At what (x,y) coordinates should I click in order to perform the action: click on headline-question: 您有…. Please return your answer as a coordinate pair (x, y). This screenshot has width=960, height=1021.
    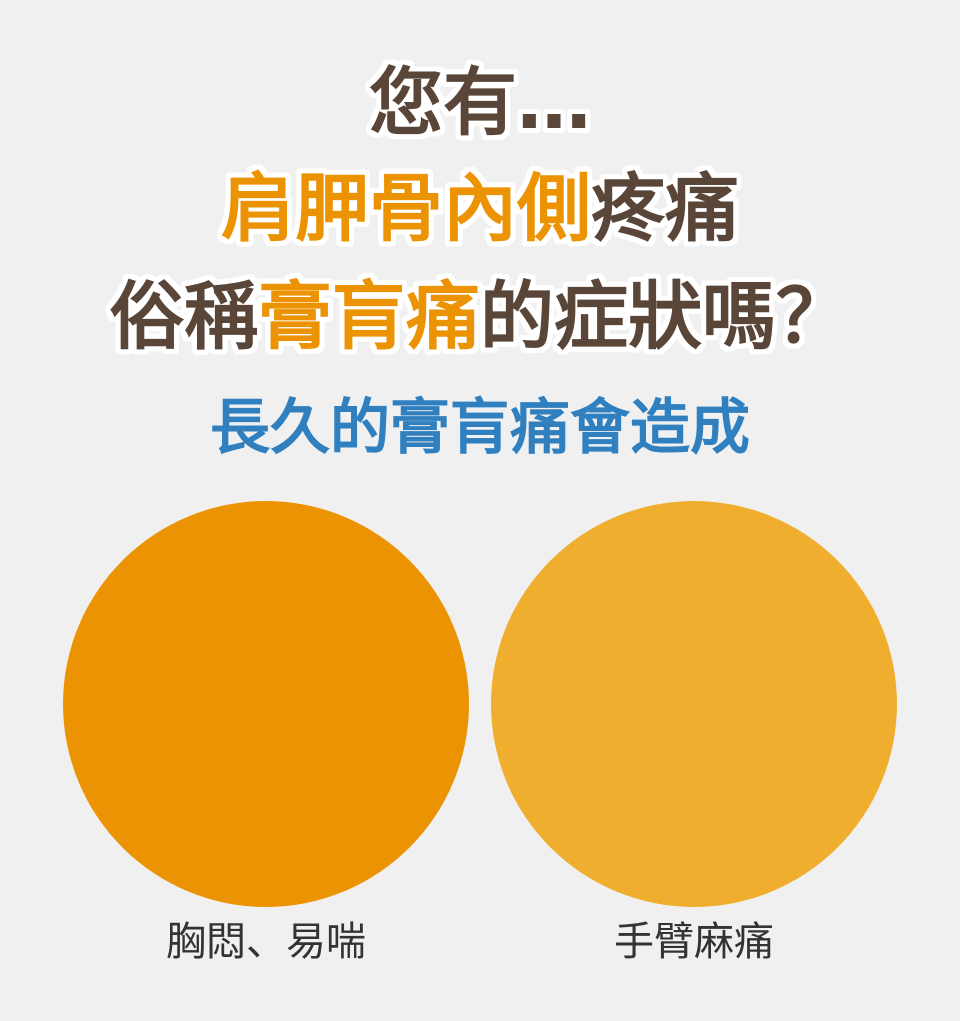
    Looking at the image, I should click on (480, 103).